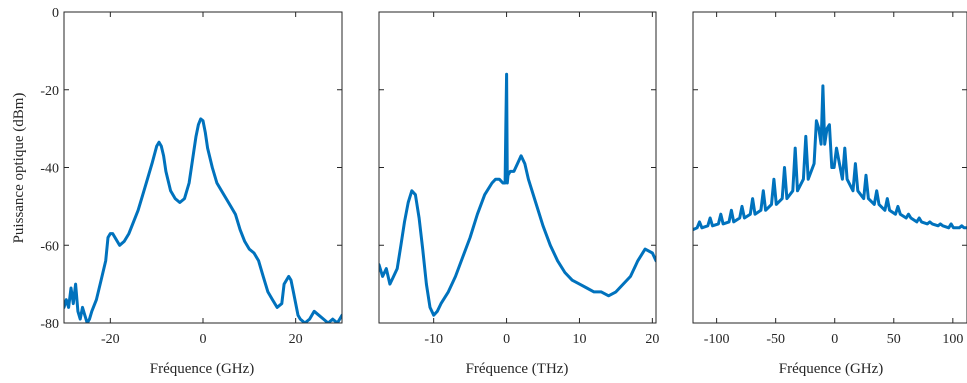 The height and width of the screenshot is (383, 967). What do you see at coordinates (579, 339) in the screenshot?
I see `x-tick-label: 10` at bounding box center [579, 339].